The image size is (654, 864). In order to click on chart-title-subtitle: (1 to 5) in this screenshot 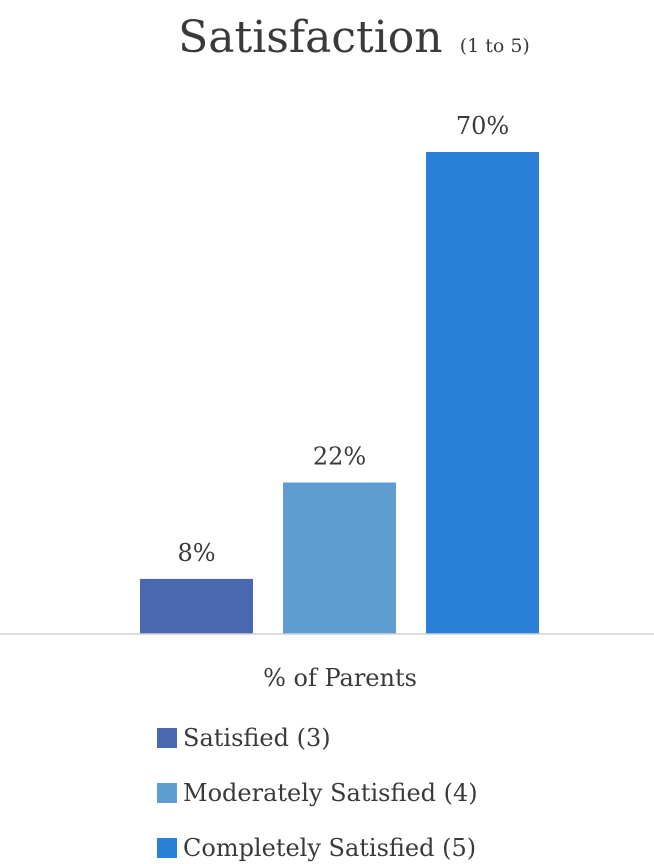, I will do `click(495, 46)`.